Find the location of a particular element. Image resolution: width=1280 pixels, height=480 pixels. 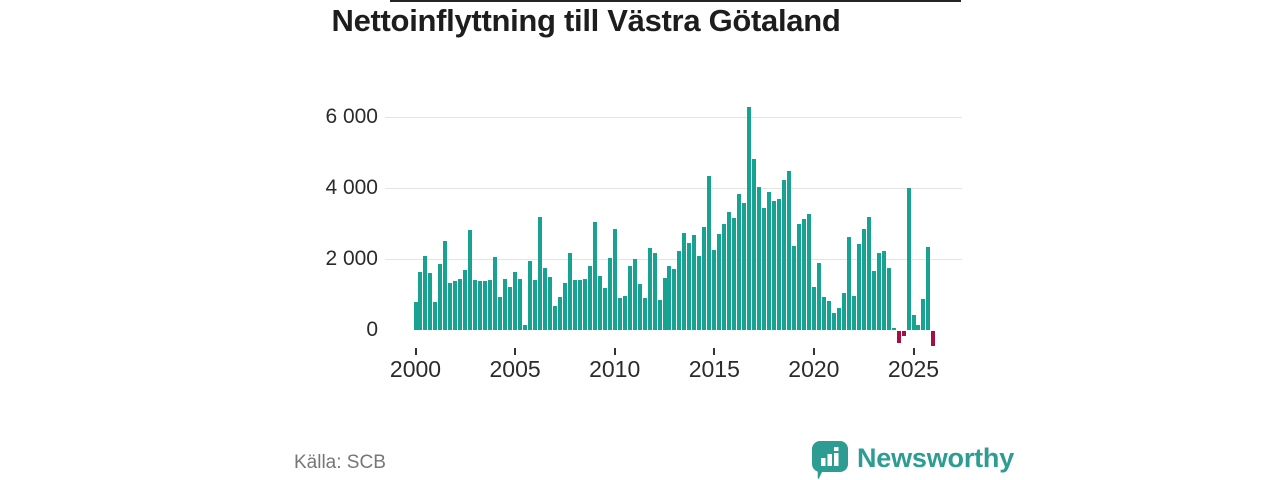

newsworthy-bubble-icon is located at coordinates (830, 460).